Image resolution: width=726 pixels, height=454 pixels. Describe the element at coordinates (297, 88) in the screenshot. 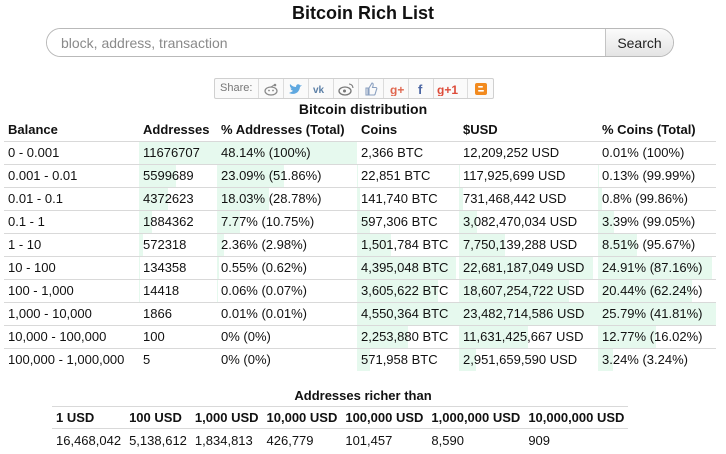

I see `twitter-icon` at that location.